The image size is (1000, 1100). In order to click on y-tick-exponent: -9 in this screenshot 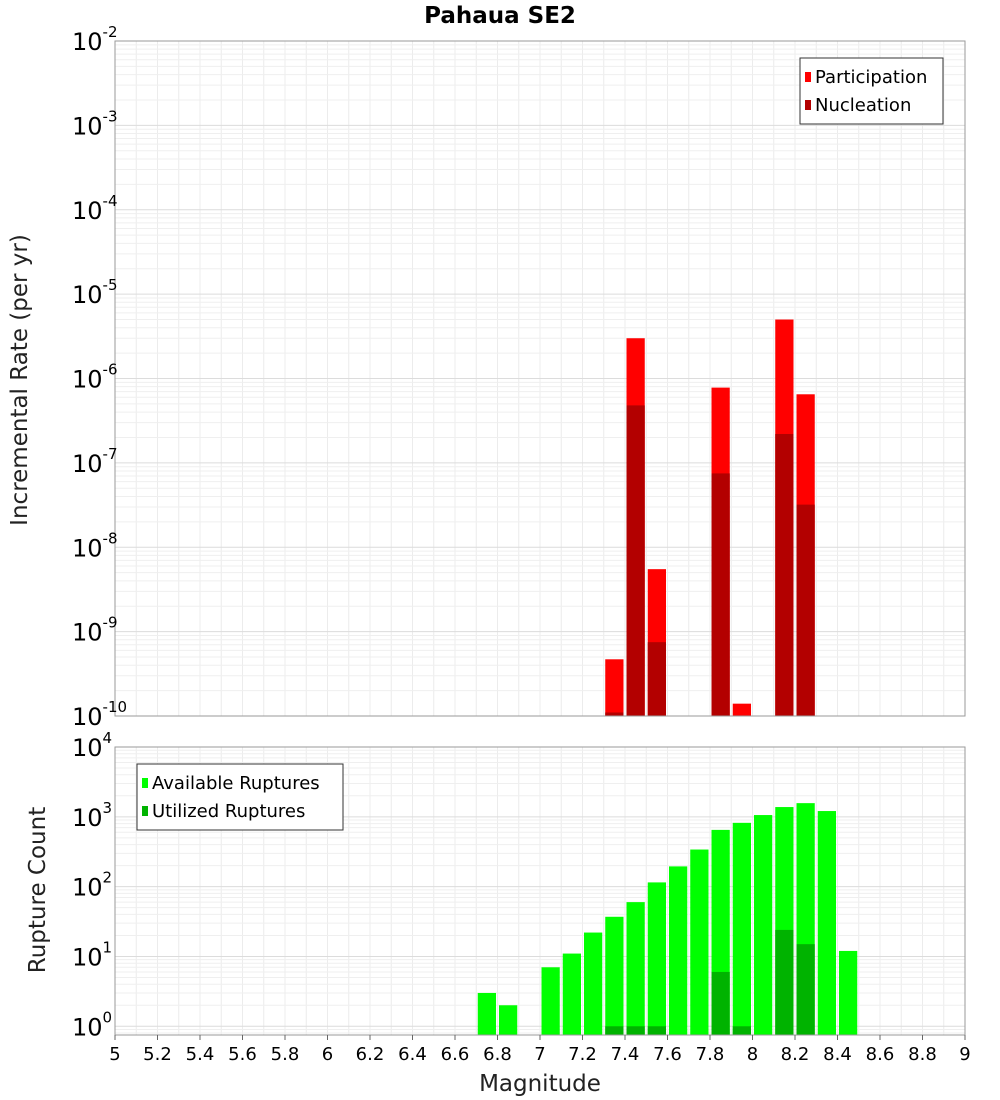, I will do `click(110, 623)`.